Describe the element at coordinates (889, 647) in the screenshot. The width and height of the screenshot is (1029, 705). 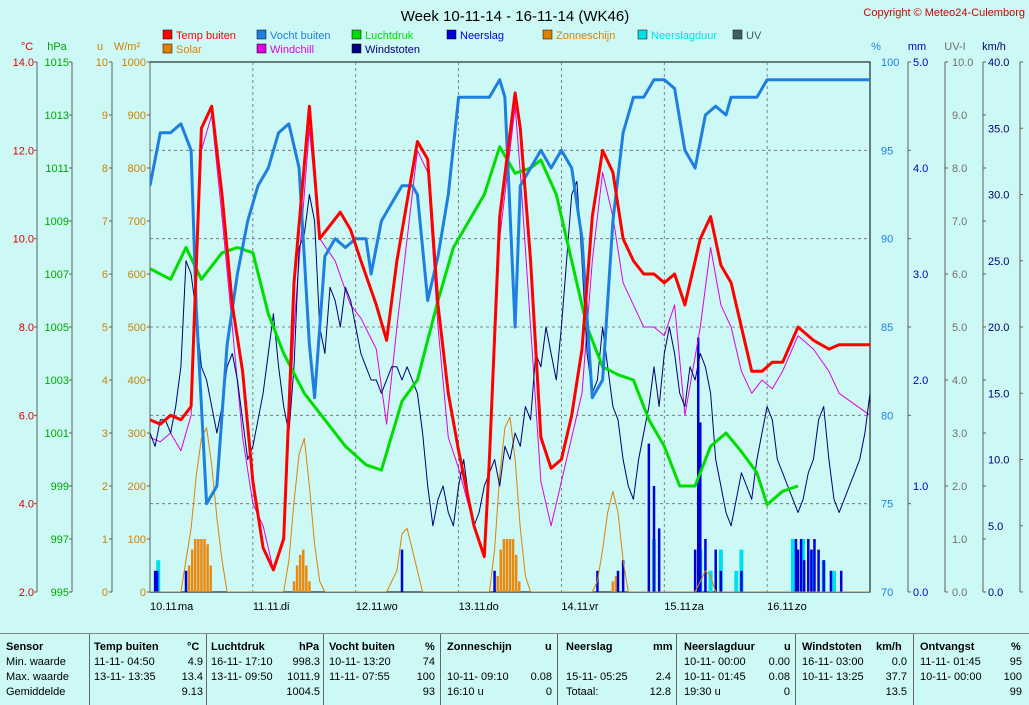
I see `stats-unit-gusts: km/h` at that location.